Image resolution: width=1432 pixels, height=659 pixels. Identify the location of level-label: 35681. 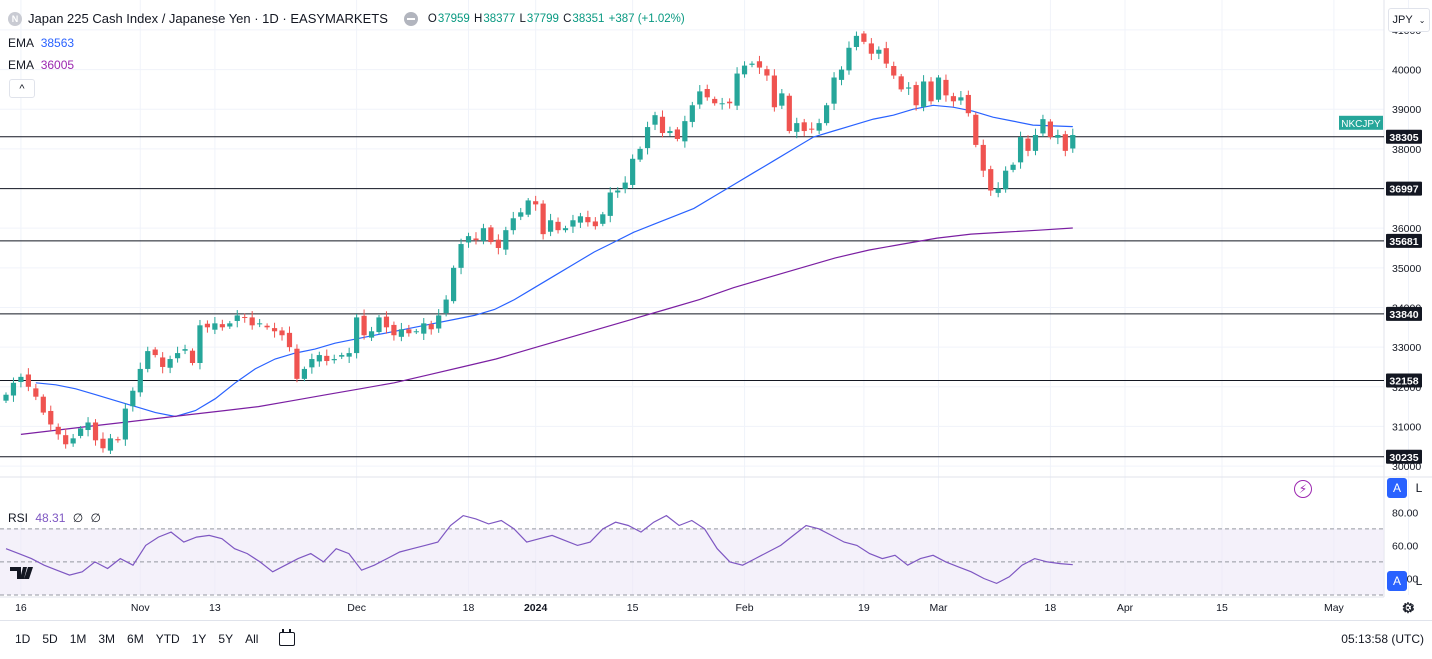
(1403, 242).